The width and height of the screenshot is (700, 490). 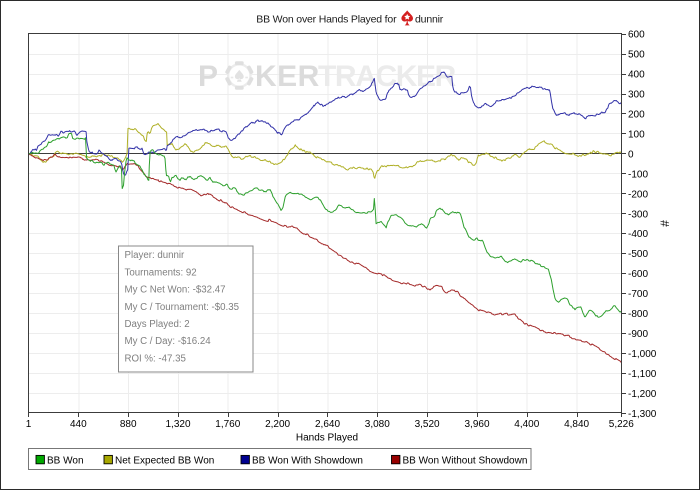 What do you see at coordinates (638, 334) in the screenshot?
I see `svg-text: -900` at bounding box center [638, 334].